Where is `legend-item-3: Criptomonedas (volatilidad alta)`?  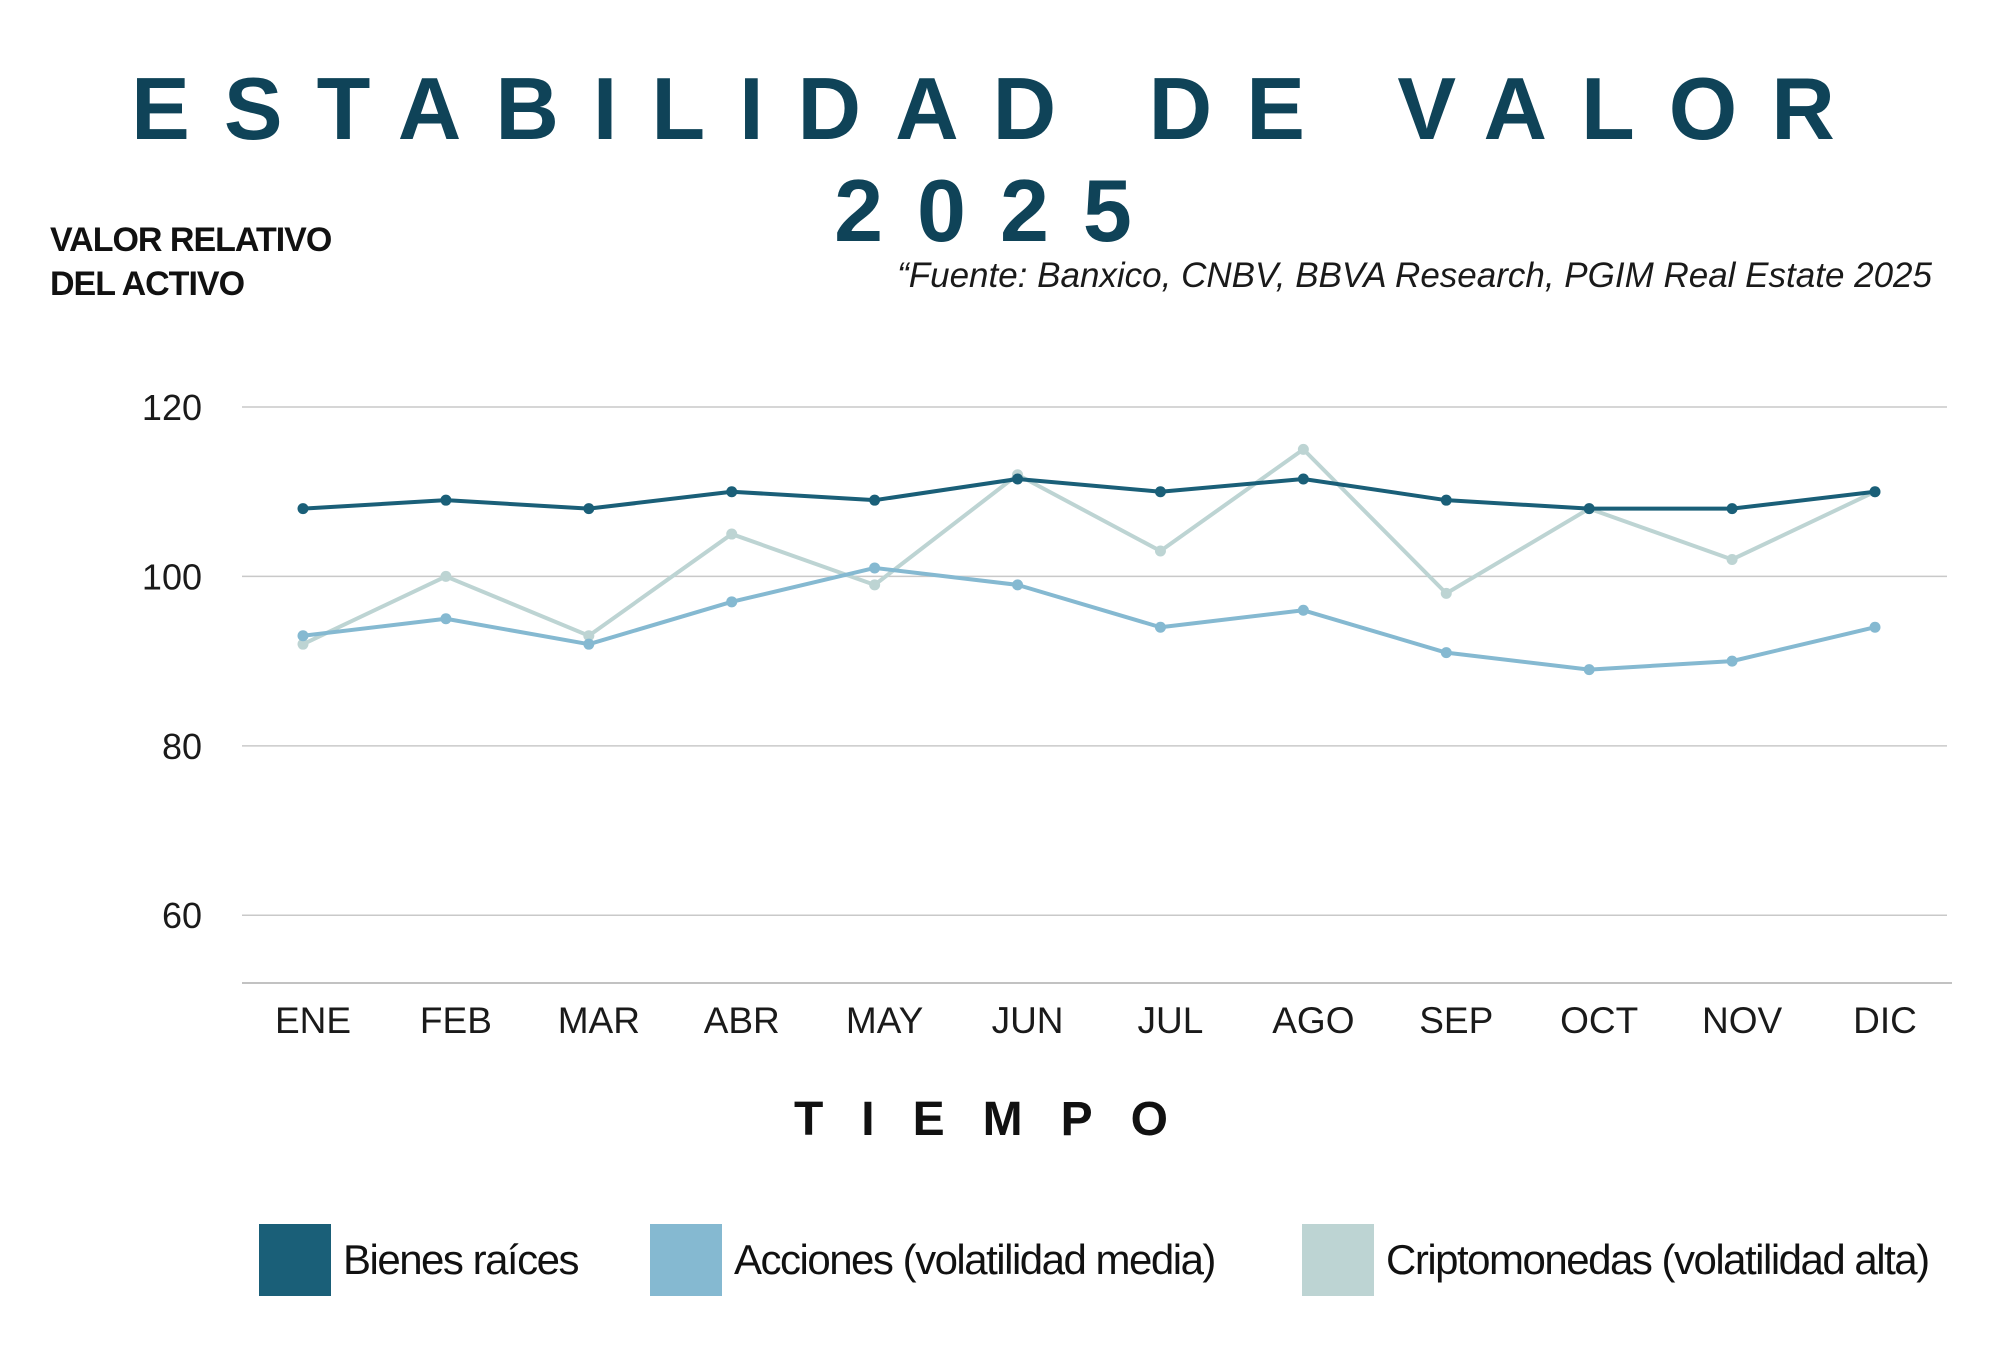
legend-item-3: Criptomonedas (volatilidad alta) is located at coordinates (1616, 1260).